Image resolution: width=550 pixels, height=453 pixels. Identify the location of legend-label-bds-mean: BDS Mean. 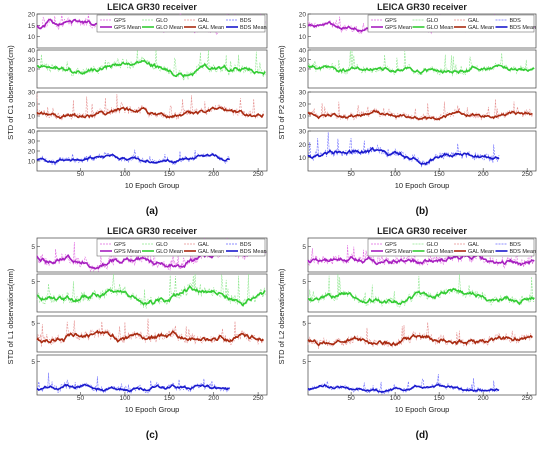
(253, 28).